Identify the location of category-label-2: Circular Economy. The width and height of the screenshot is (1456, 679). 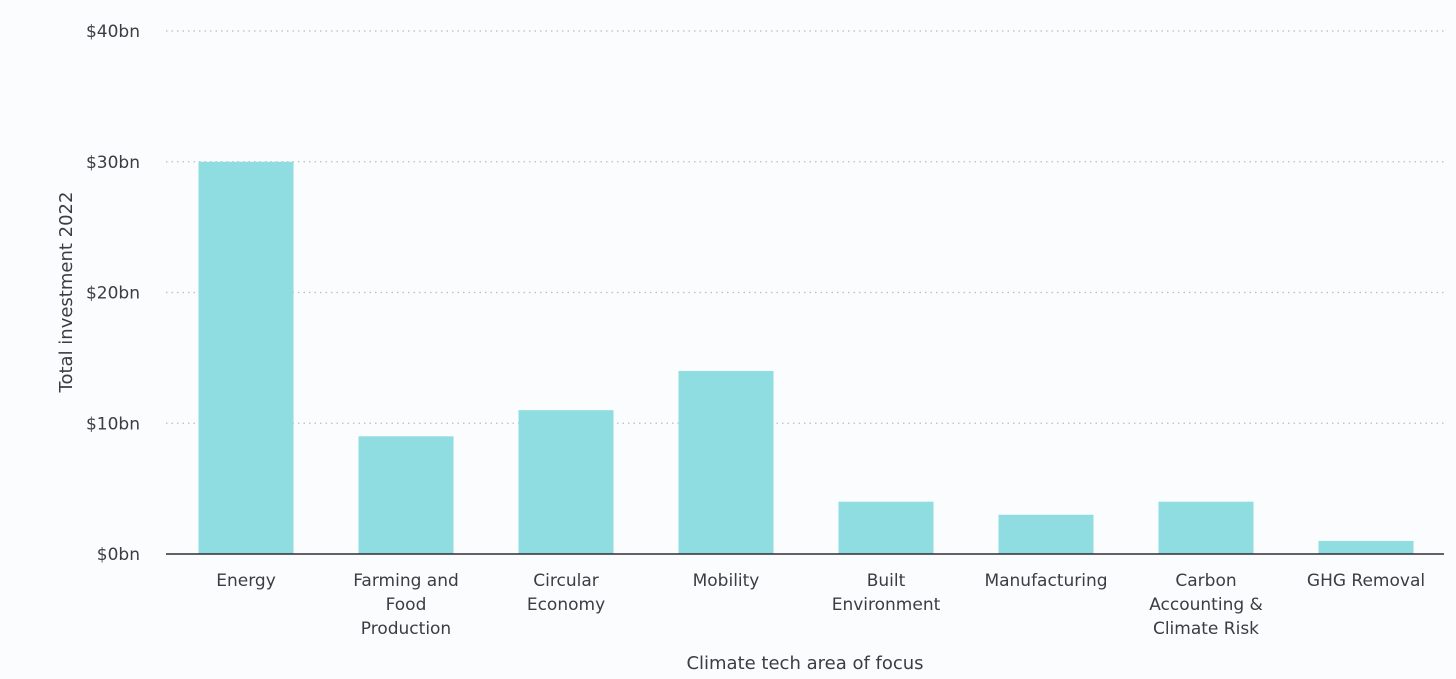
(566, 593).